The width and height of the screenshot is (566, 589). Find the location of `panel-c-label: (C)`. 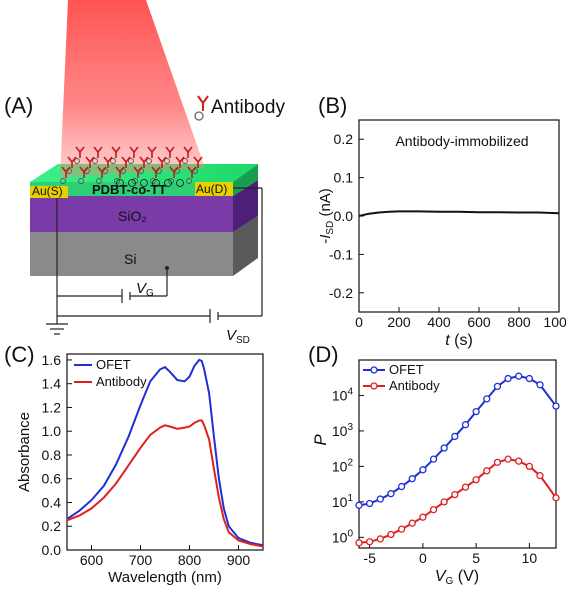

panel-c-label: (C) is located at coordinates (19, 354).